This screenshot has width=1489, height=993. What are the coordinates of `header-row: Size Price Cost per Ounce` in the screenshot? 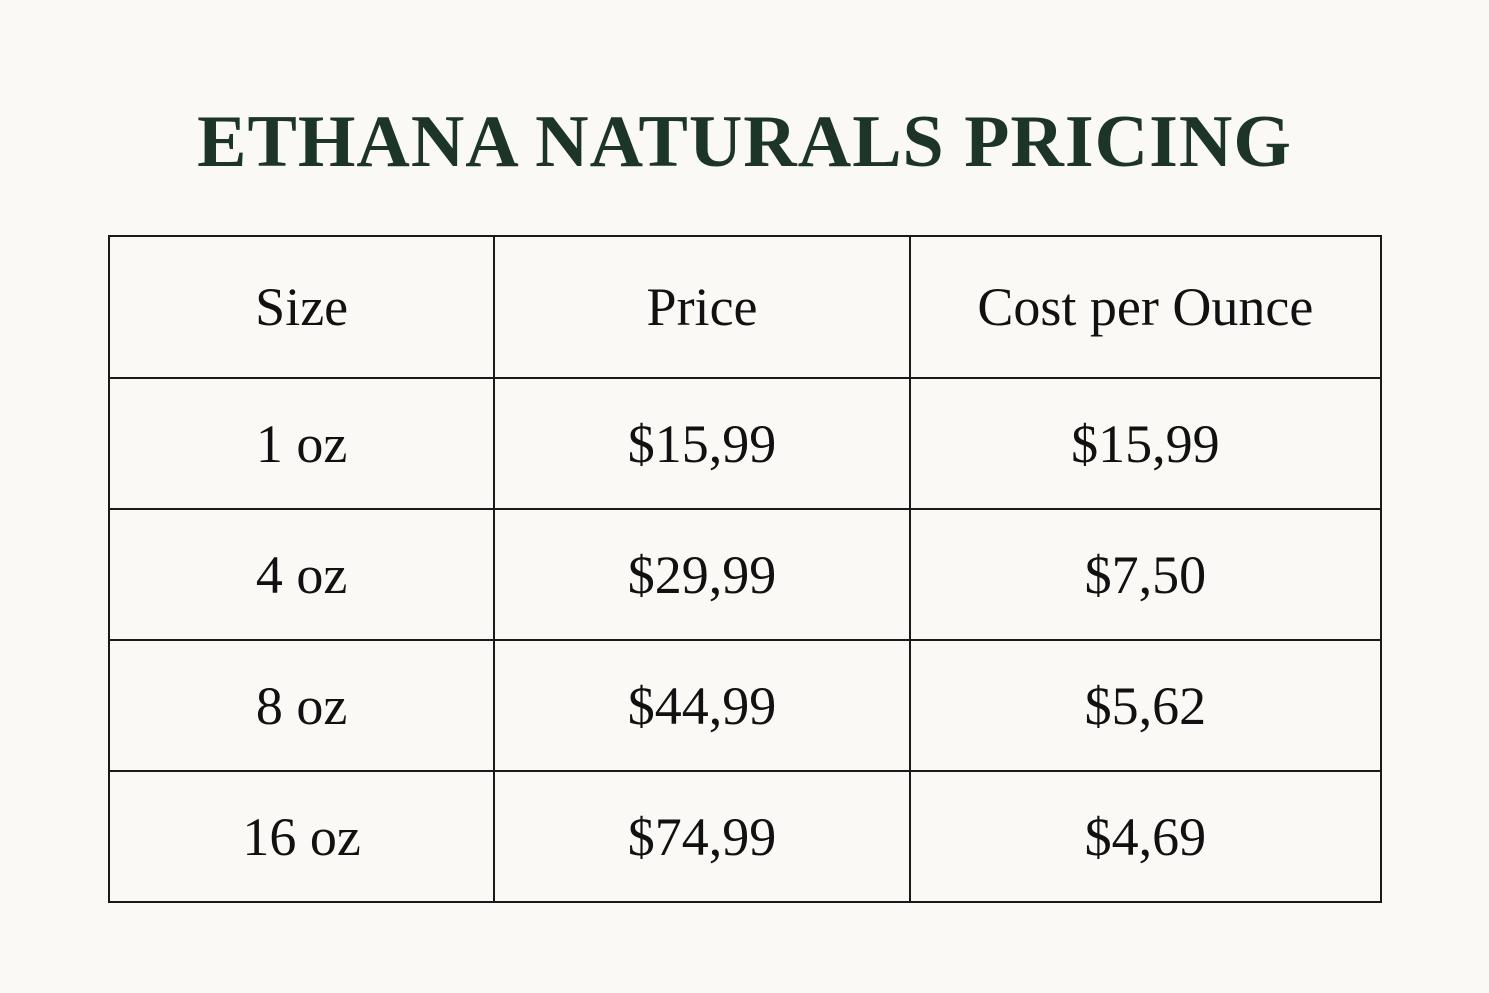 It's located at (745, 307).